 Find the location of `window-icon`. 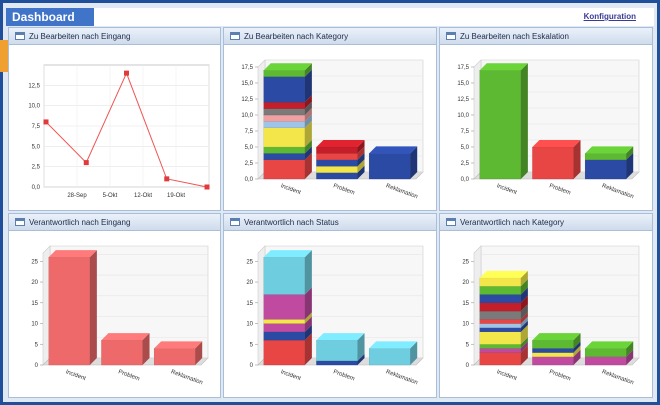

window-icon is located at coordinates (20, 36).